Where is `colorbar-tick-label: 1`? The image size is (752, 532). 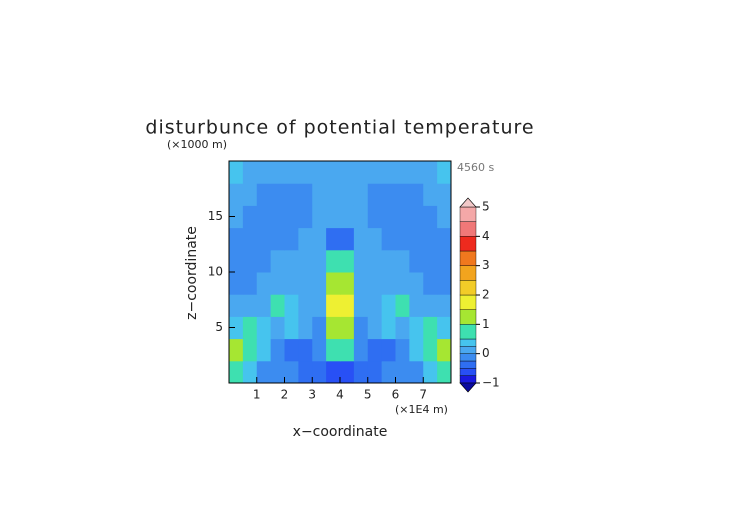
colorbar-tick-label: 1 is located at coordinates (486, 324).